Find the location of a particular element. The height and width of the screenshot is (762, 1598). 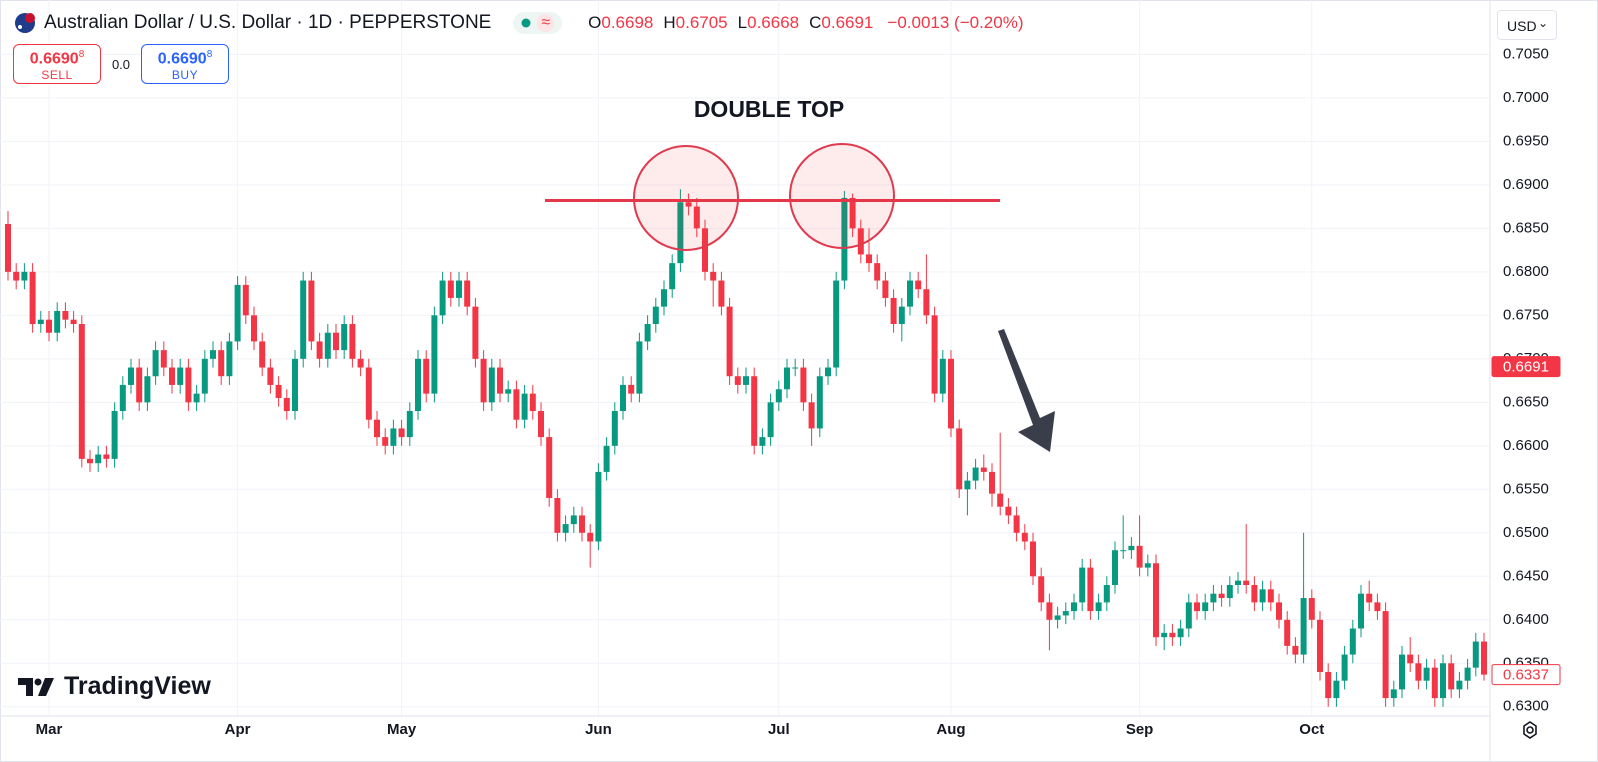

sell-price: 0.6690 is located at coordinates (54, 59).